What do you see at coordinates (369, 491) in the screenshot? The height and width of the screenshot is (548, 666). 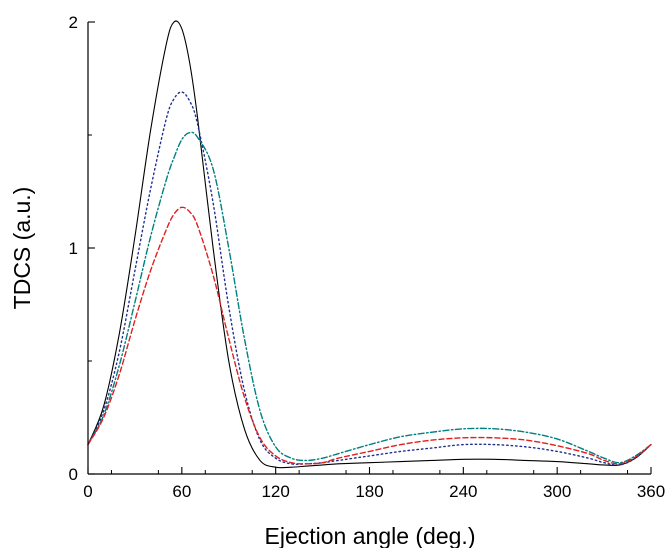 I see `x-tick-label: 180` at bounding box center [369, 491].